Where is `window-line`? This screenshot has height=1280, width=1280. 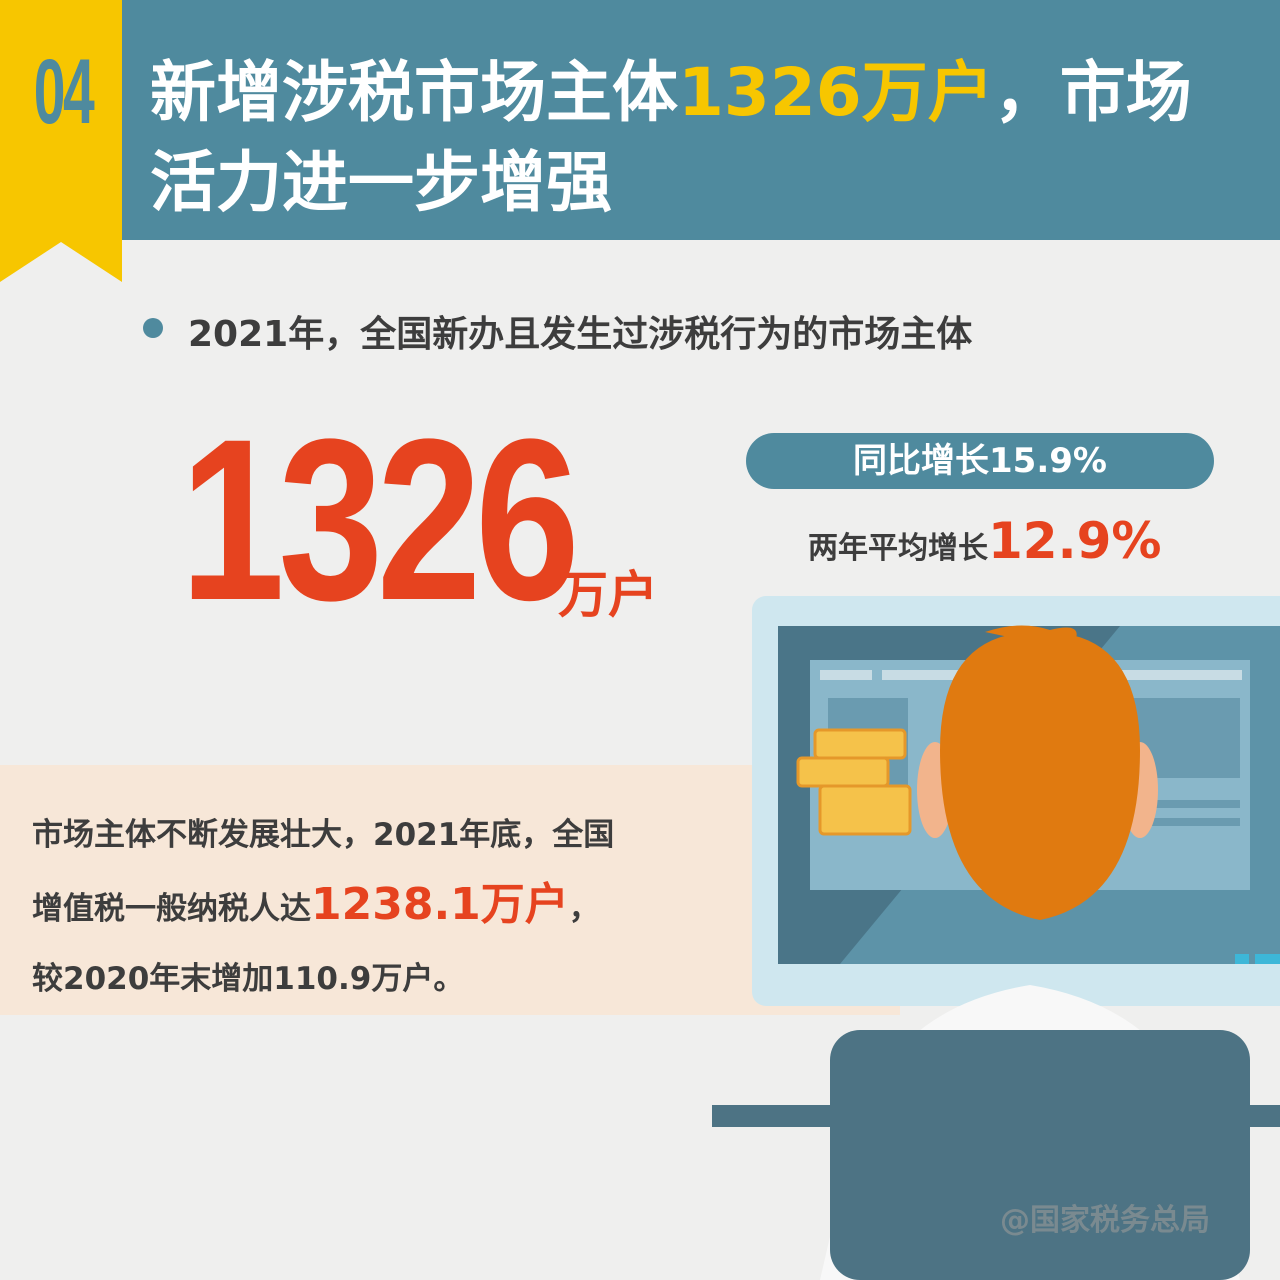 window-line is located at coordinates (1155, 822).